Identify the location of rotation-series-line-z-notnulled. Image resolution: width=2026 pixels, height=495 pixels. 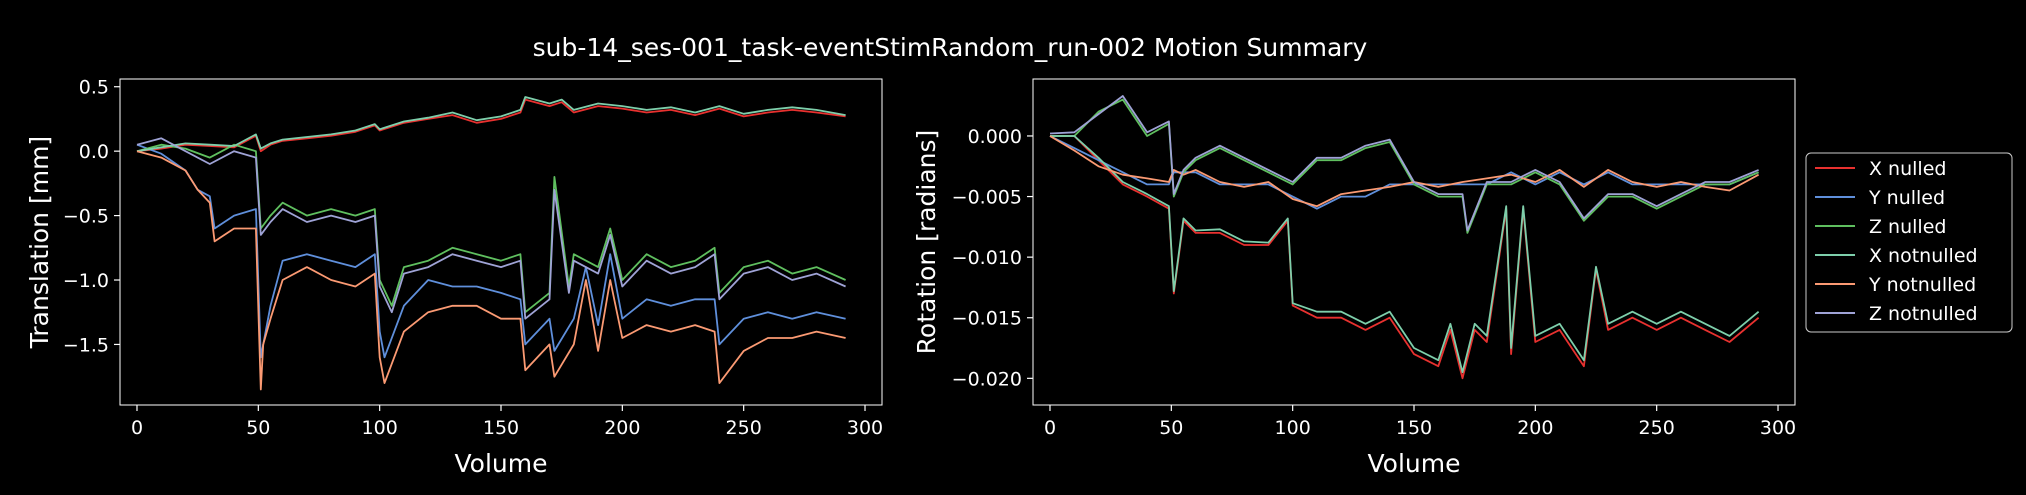
(1404, 163).